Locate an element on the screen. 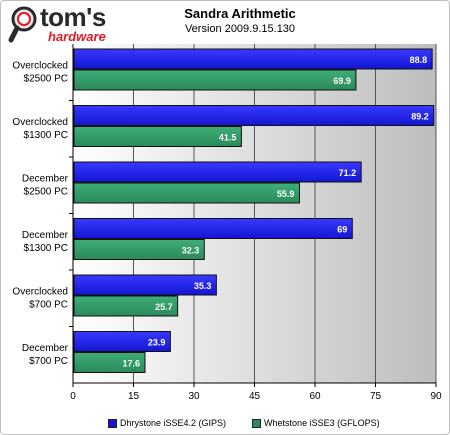  legend-label-series-2: Whetstone iSSE3 (GFLOPS) is located at coordinates (322, 423).